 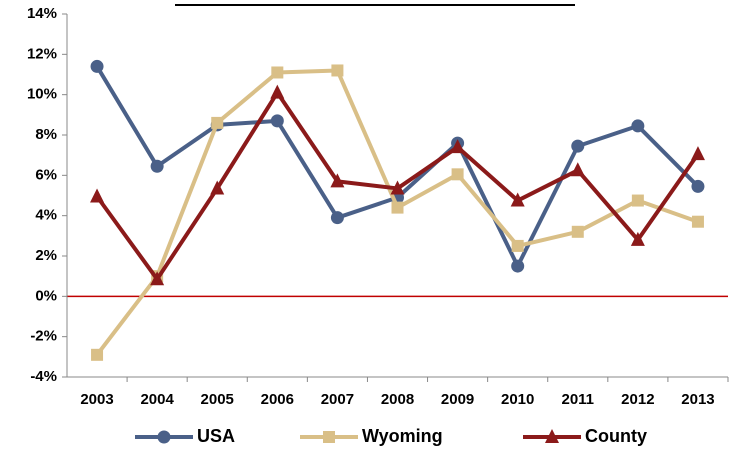 What do you see at coordinates (216, 436) in the screenshot?
I see `legend-label: USA` at bounding box center [216, 436].